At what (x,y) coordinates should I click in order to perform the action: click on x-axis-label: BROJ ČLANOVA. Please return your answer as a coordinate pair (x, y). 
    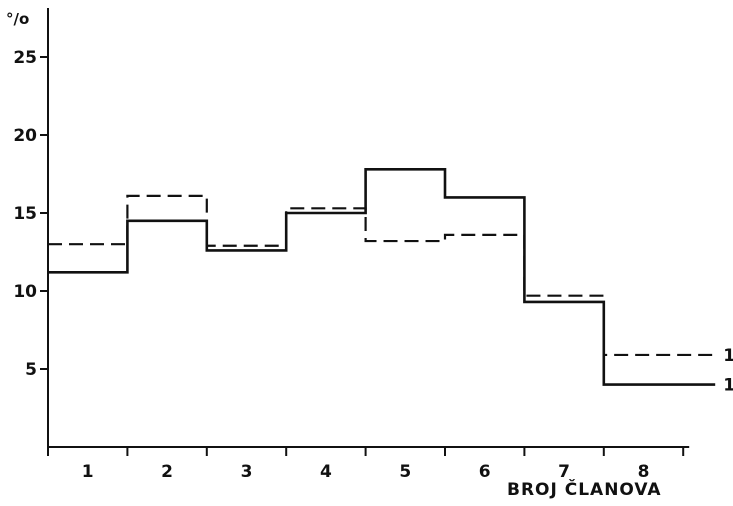
    Looking at the image, I should click on (584, 489).